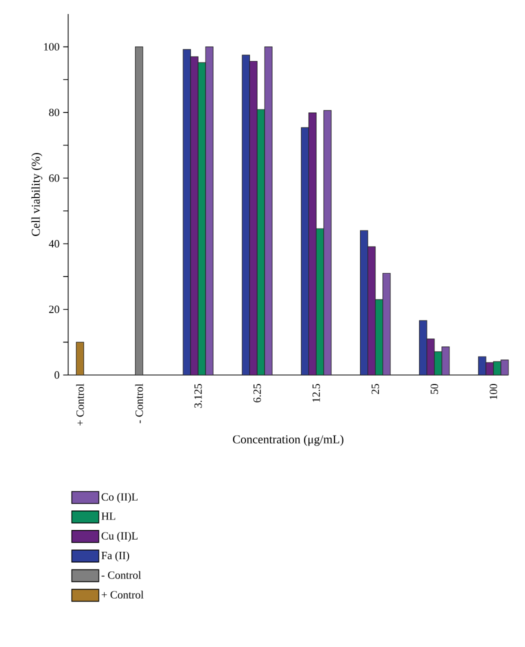 This screenshot has height=647, width=525. Describe the element at coordinates (257, 393) in the screenshot. I see `x-tick-label: 6.25` at that location.